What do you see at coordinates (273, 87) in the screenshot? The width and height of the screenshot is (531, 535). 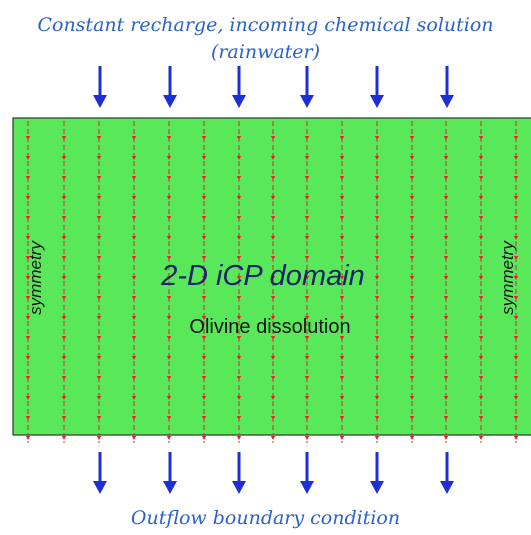 I see `inflow-arrows` at bounding box center [273, 87].